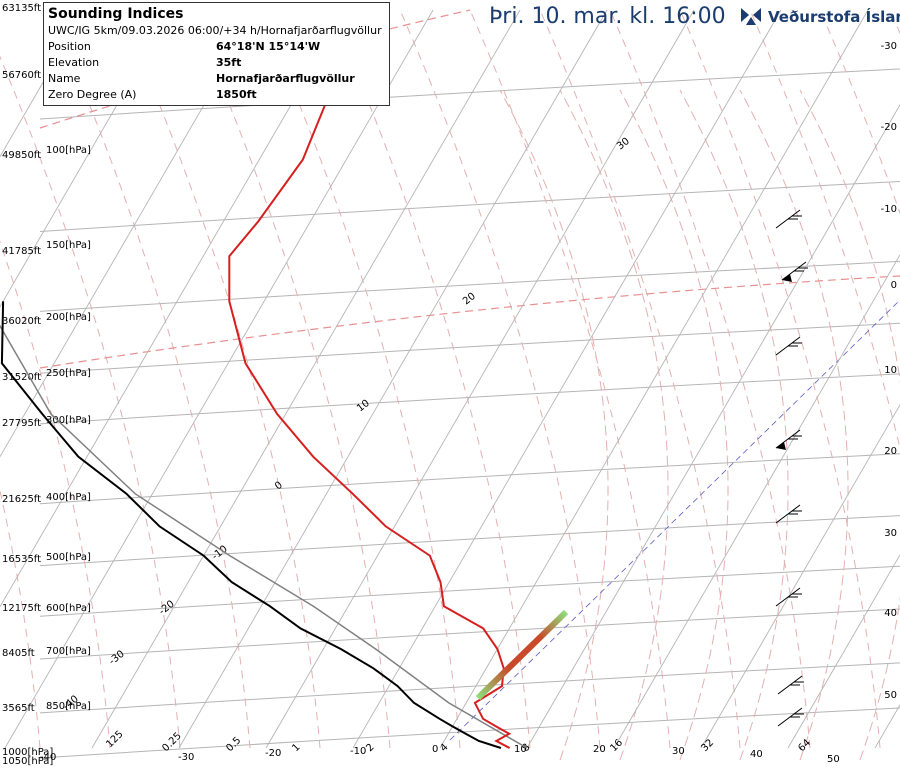 The width and height of the screenshot is (900, 768). I want to click on isotherm-label: 10, so click(363, 406).